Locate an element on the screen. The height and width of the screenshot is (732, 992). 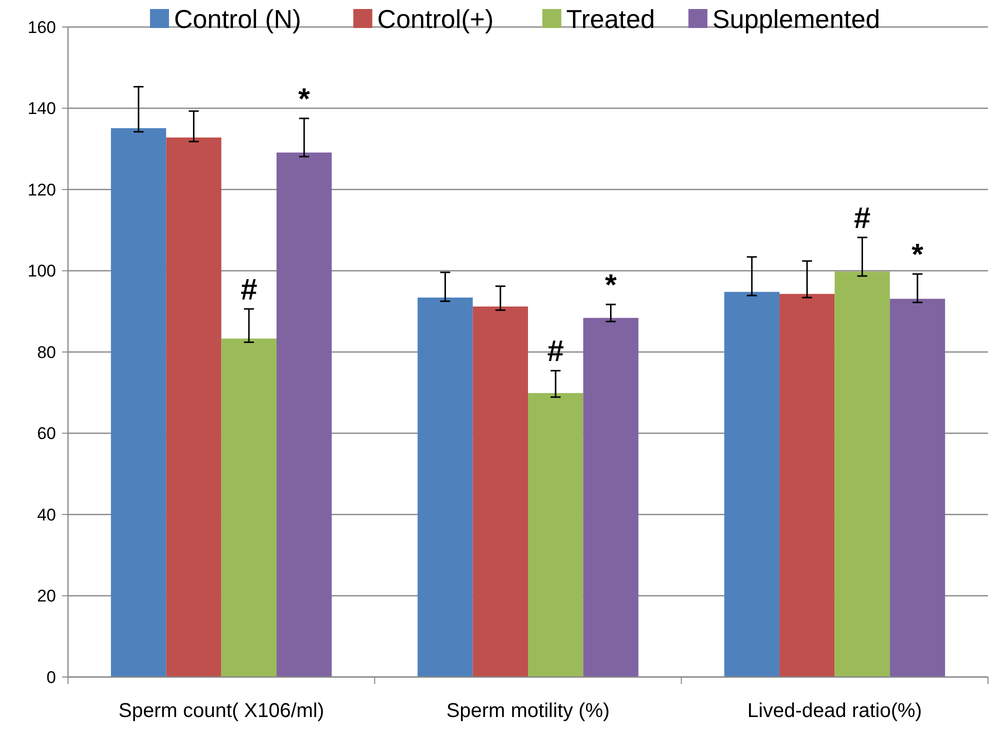
y-tick-label: 160 is located at coordinates (42, 27).